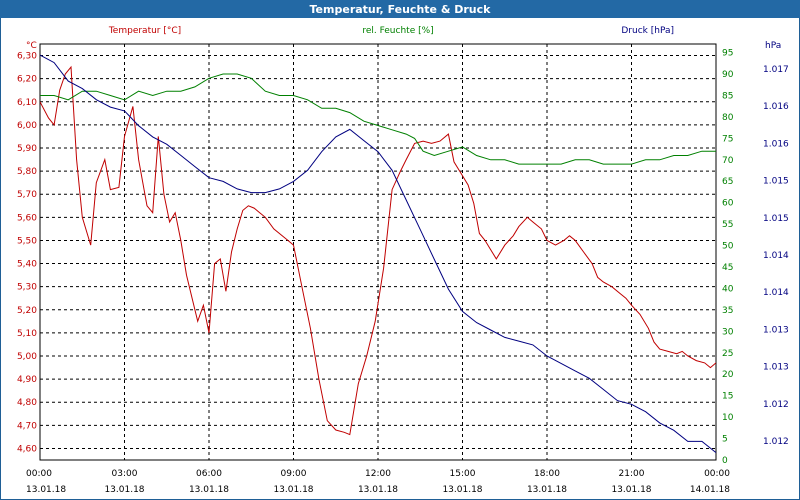  Describe the element at coordinates (728, 332) in the screenshot. I see `humidity-tick-label: 30` at that location.